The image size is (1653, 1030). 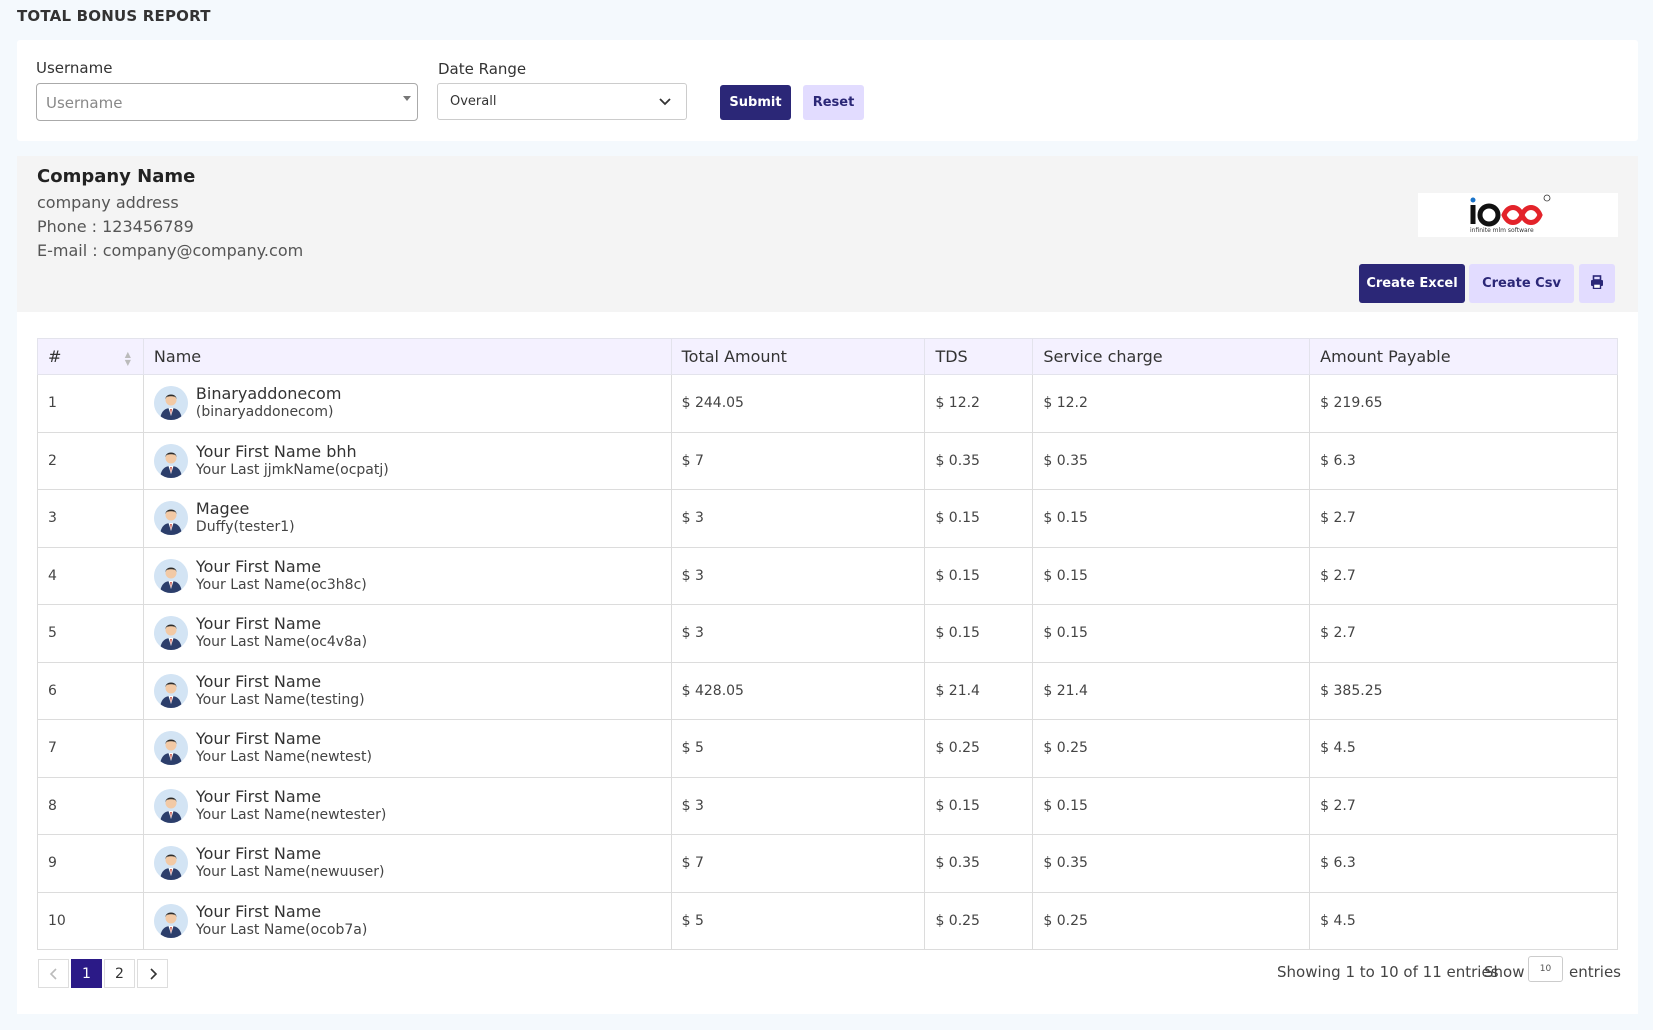 What do you see at coordinates (407, 403) in the screenshot?
I see `row-name-cell: Binaryaddonecom (binaryaddonecom)` at bounding box center [407, 403].